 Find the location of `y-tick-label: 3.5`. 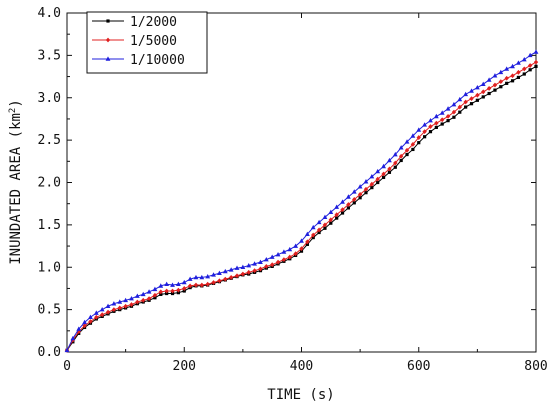

y-tick-label: 3.5 is located at coordinates (49, 55).